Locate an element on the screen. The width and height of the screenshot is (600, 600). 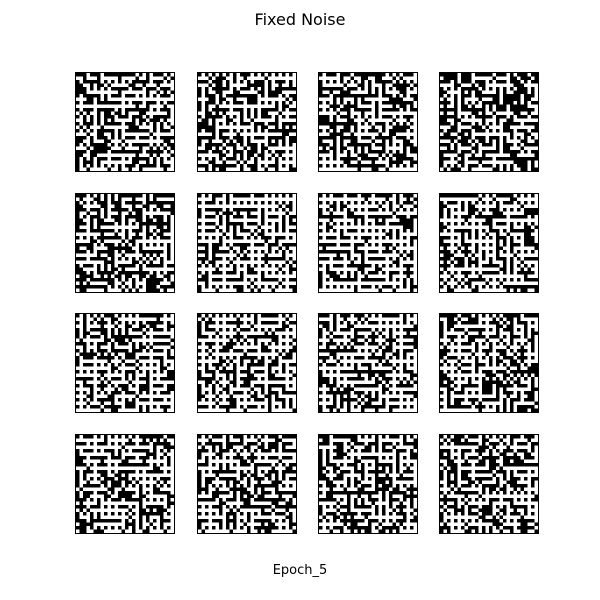
figure-title: Fixed Noise is located at coordinates (300, 19).